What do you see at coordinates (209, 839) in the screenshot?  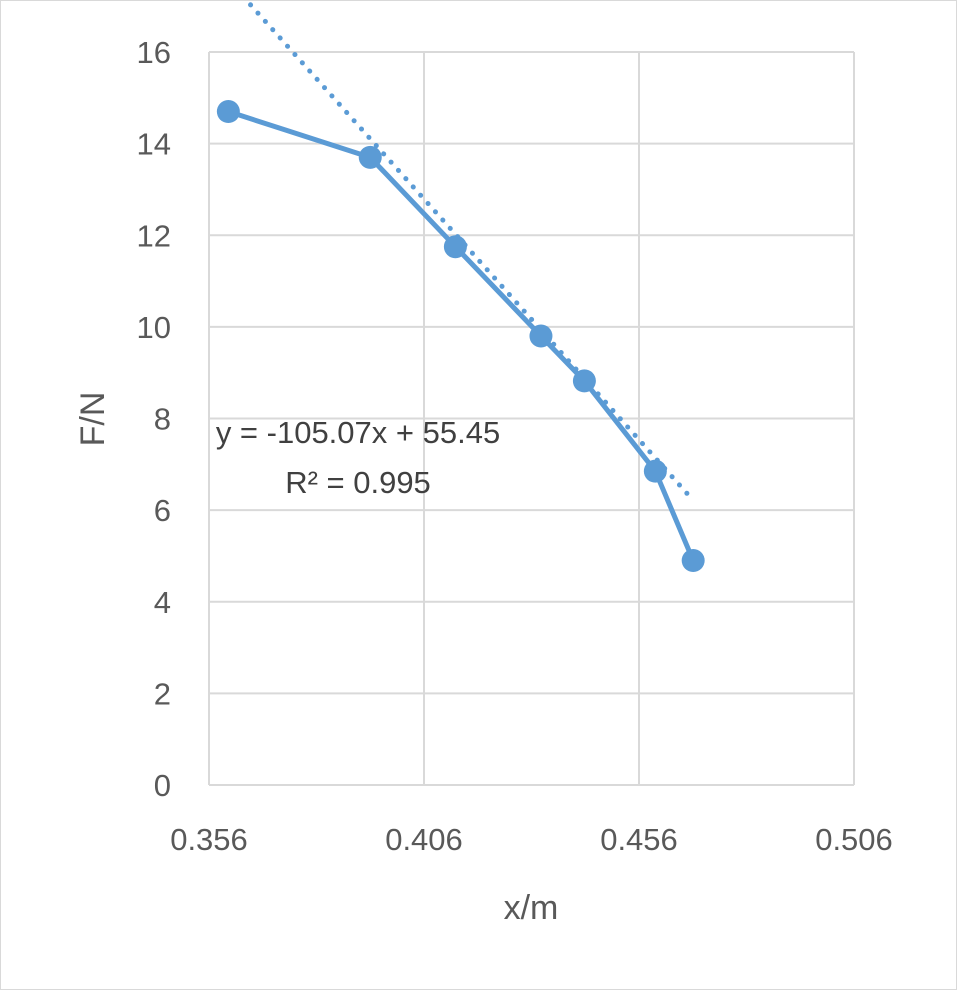 I see `x-tick-label: 0.356` at bounding box center [209, 839].